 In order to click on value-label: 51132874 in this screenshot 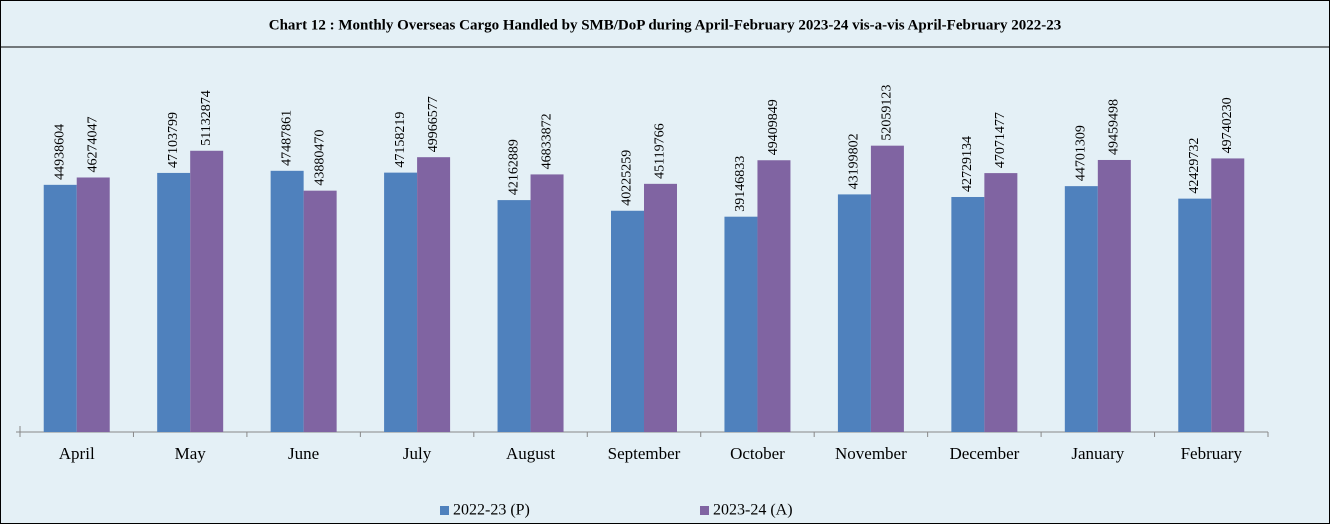, I will do `click(206, 117)`.